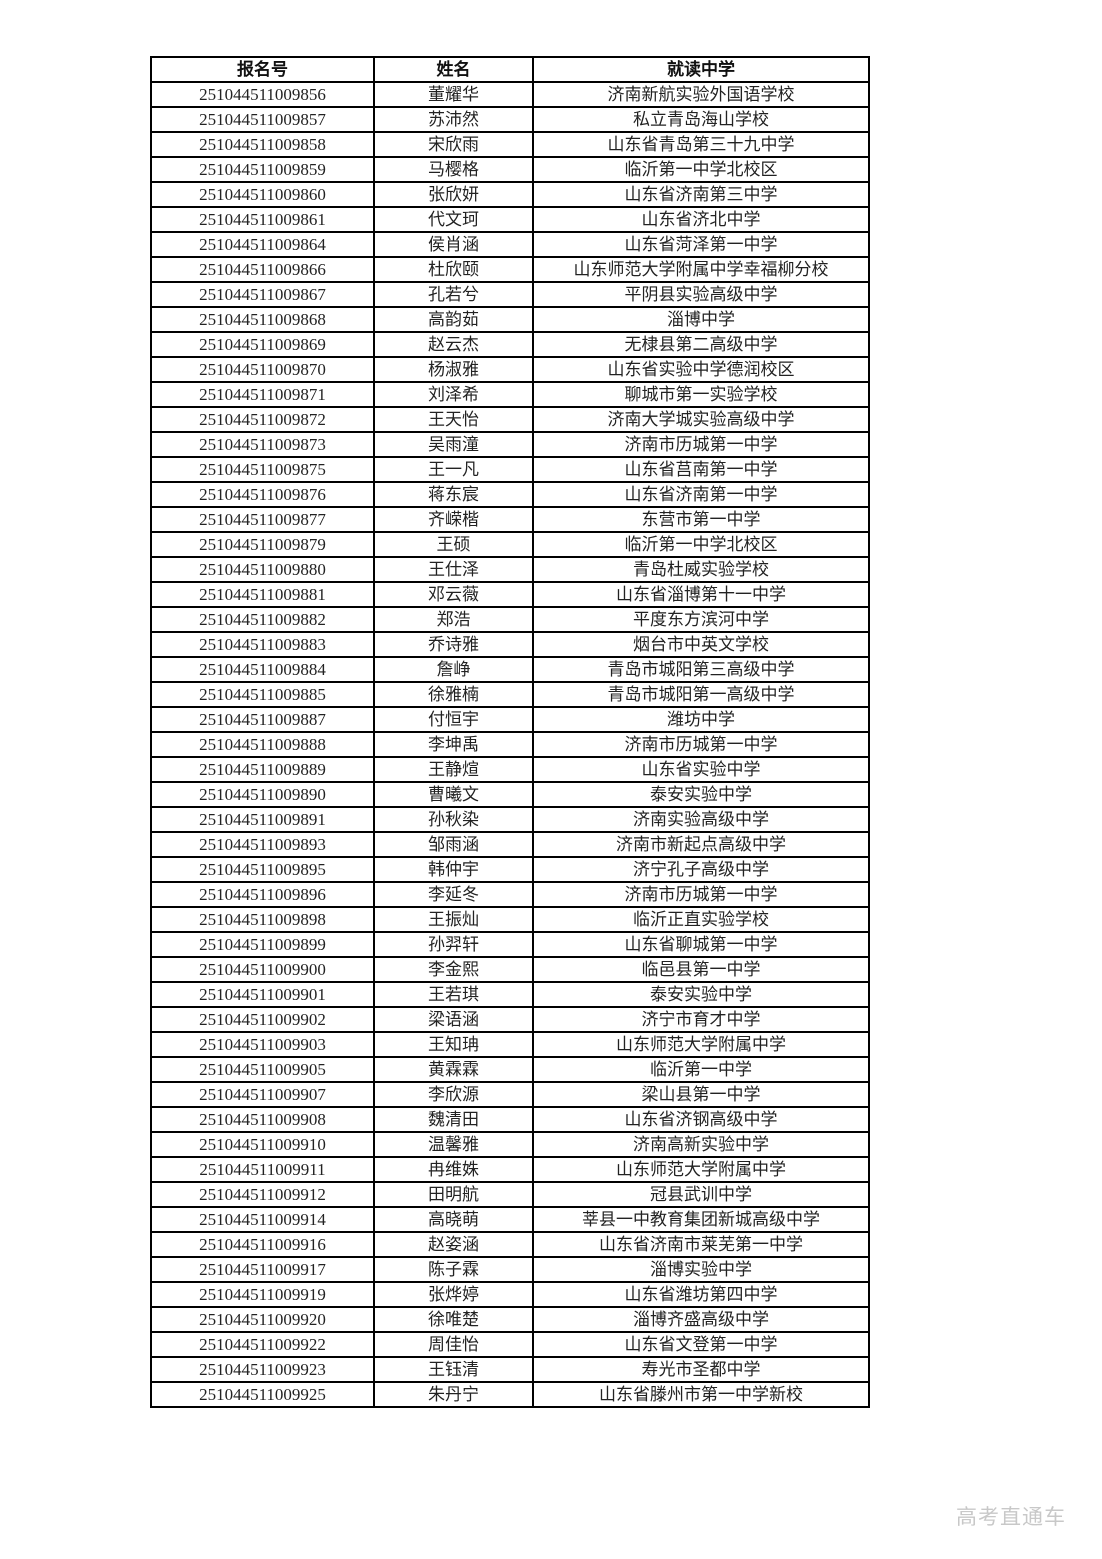 This screenshot has width=1102, height=1559. I want to click on name-cell: 王钰清, so click(453, 1369).